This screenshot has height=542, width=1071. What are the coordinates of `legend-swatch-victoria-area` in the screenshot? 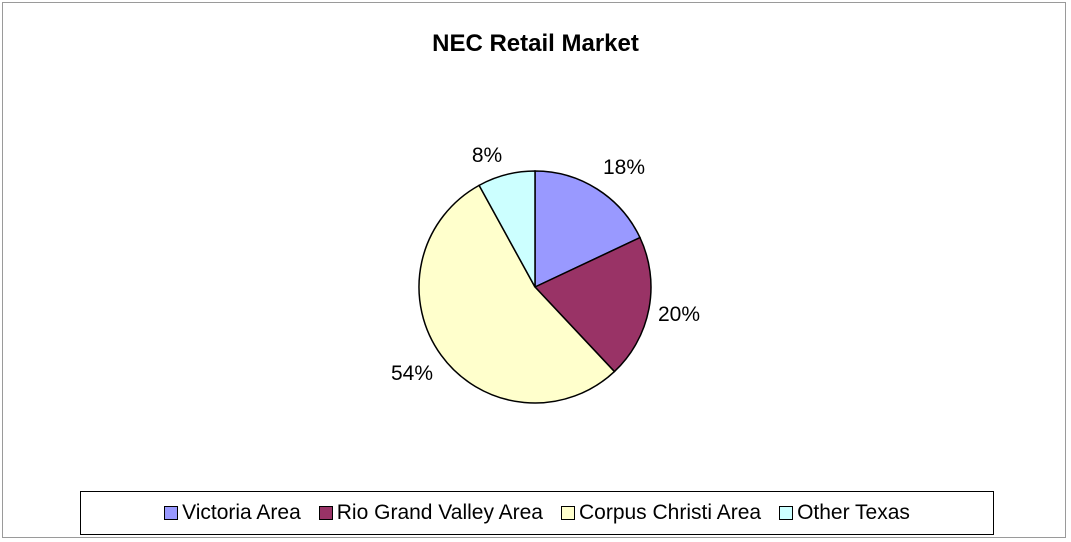 It's located at (171, 513).